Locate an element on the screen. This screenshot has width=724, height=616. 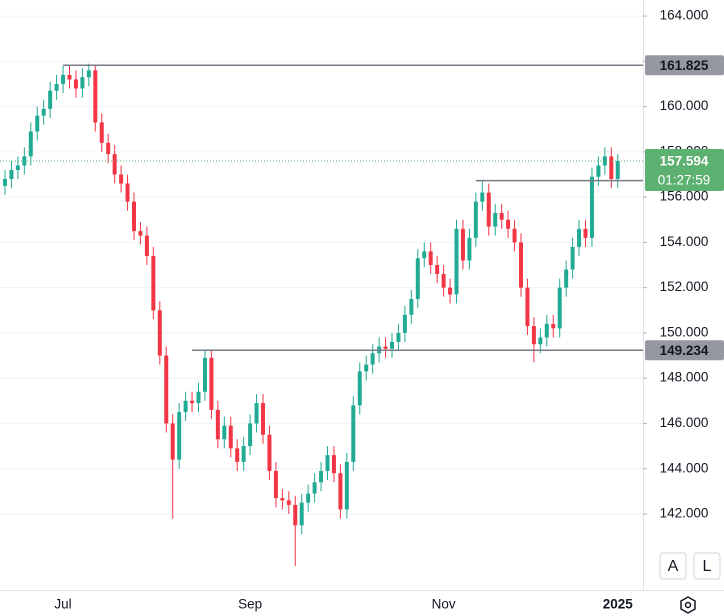
y-tick-label: 144.000 is located at coordinates (684, 467).